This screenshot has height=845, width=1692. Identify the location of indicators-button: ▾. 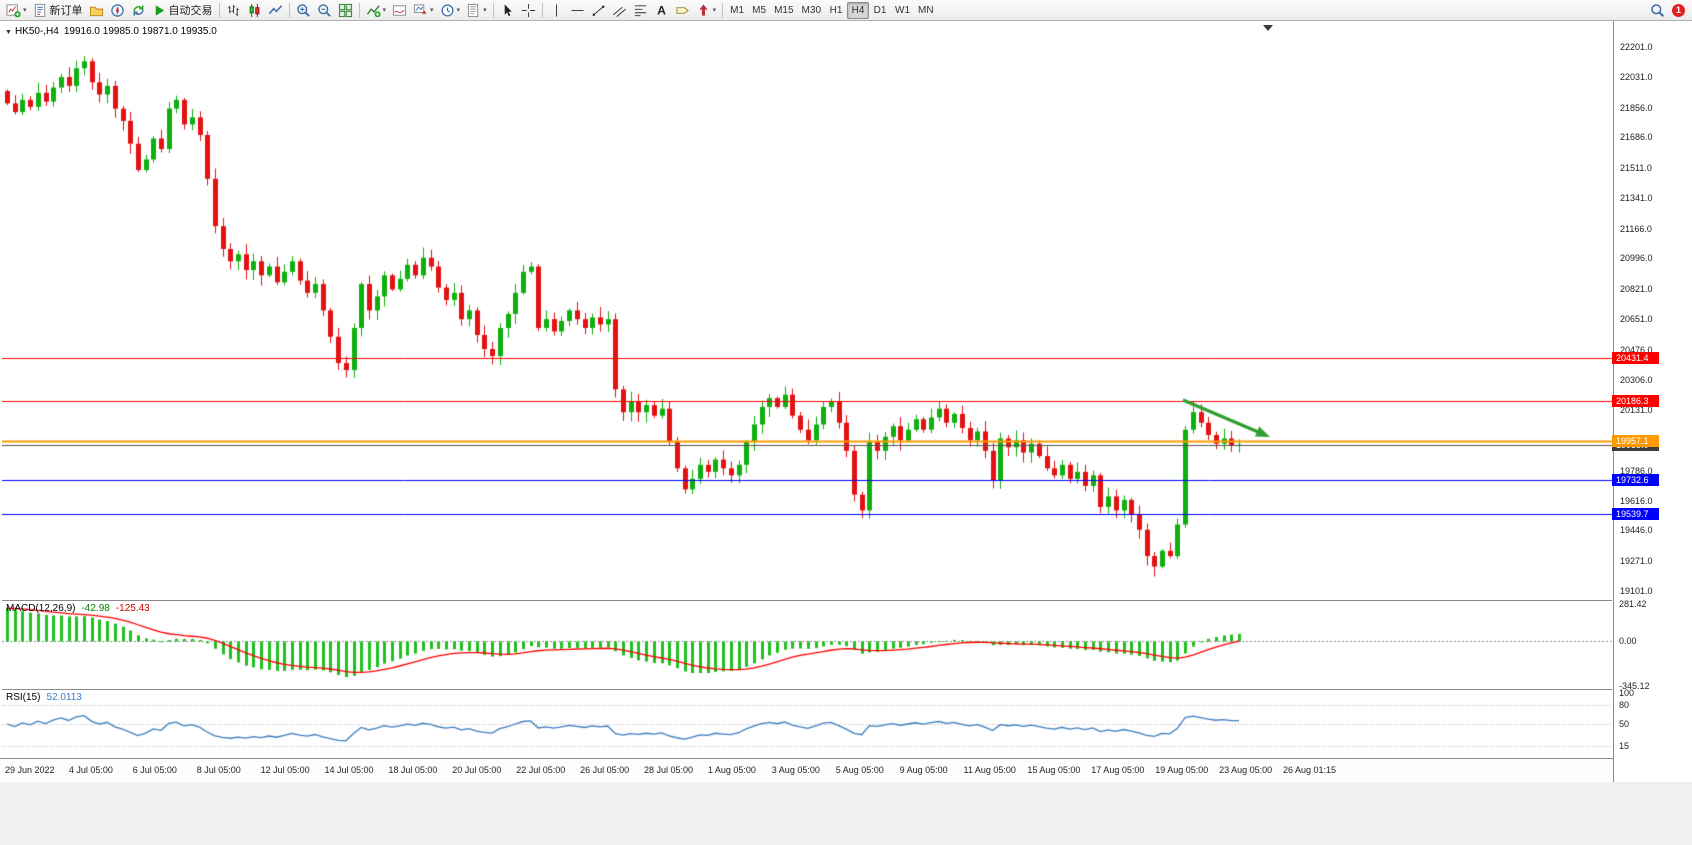
(376, 10).